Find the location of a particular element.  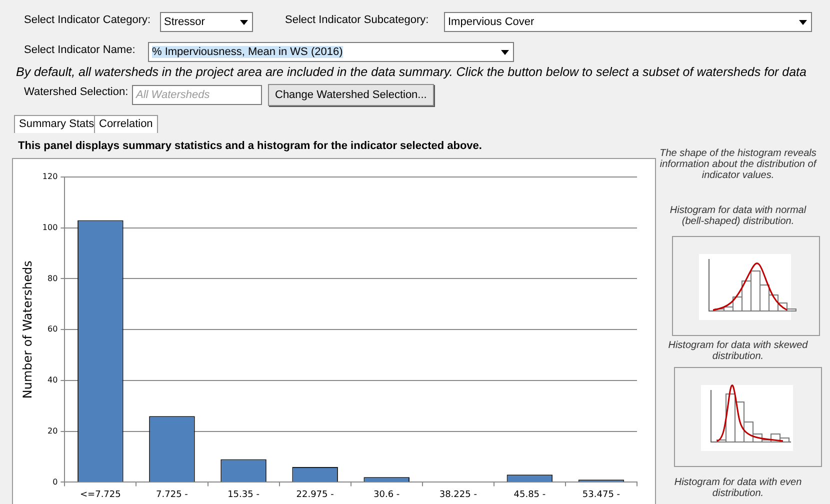

text: Select Indicator Subcategory: is located at coordinates (357, 20).